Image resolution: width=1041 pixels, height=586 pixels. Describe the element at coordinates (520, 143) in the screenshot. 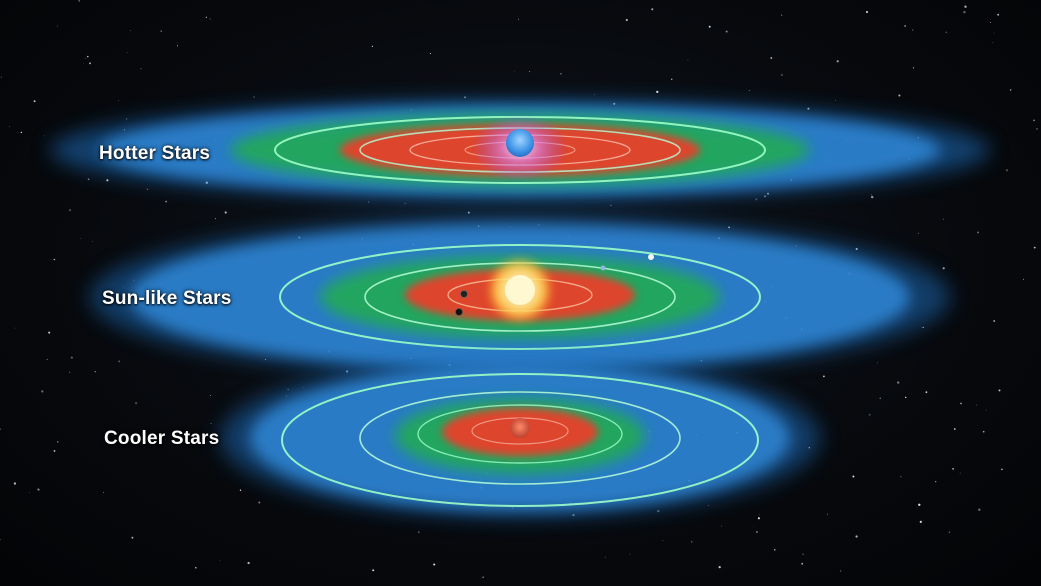

I see `blue-star-icon` at that location.